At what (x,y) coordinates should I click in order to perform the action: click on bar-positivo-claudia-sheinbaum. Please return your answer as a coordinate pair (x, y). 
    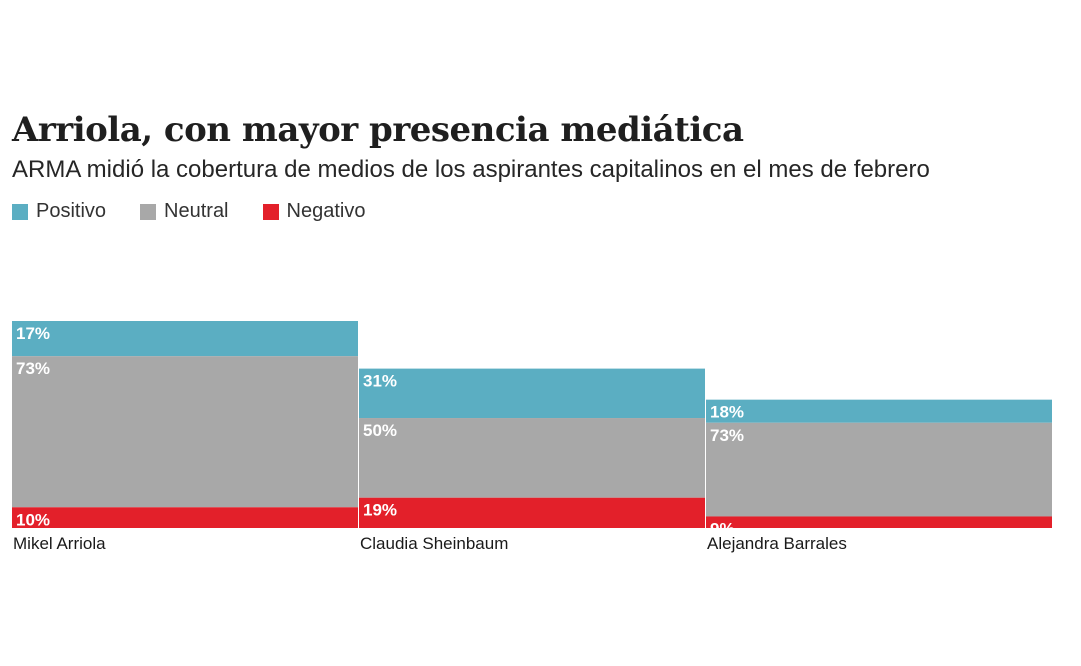
    Looking at the image, I should click on (532, 393).